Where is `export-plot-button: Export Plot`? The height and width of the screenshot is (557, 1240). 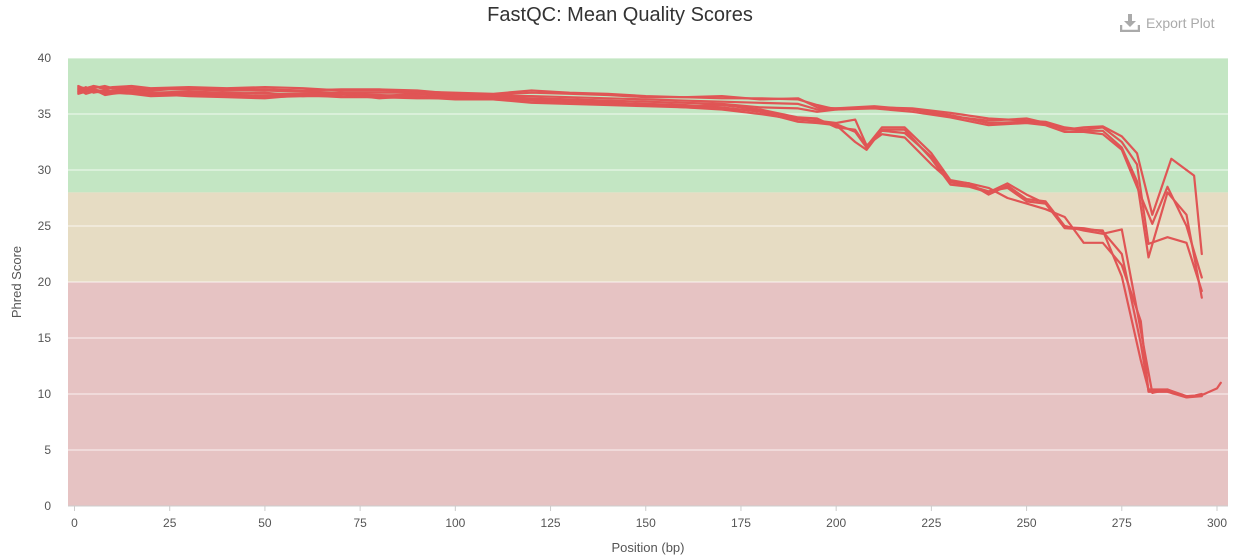 export-plot-button: Export Plot is located at coordinates (1167, 23).